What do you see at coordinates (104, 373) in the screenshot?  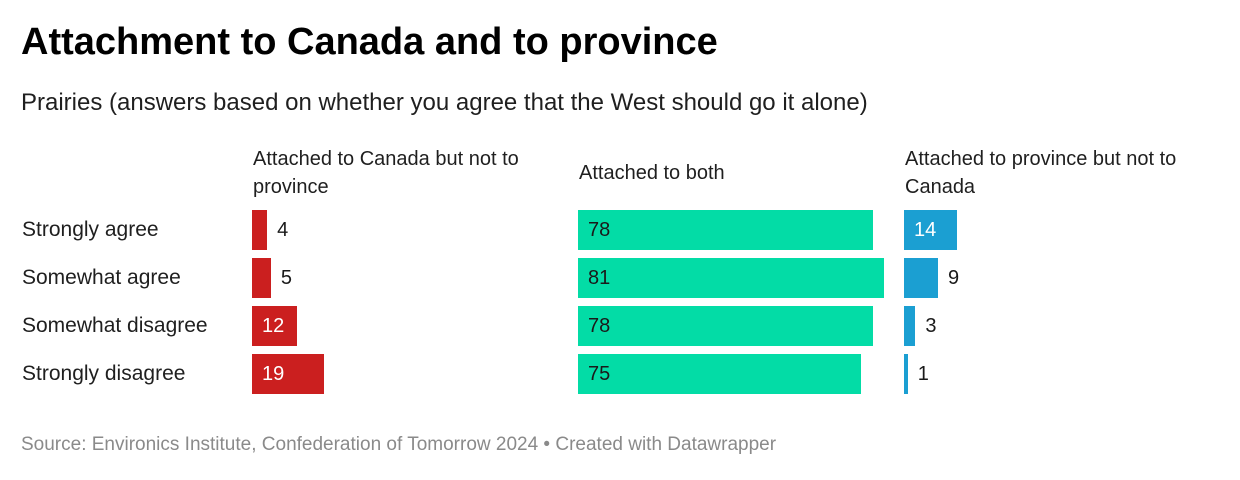 I see `row-label-strongly-disagree: Strongly disagree` at bounding box center [104, 373].